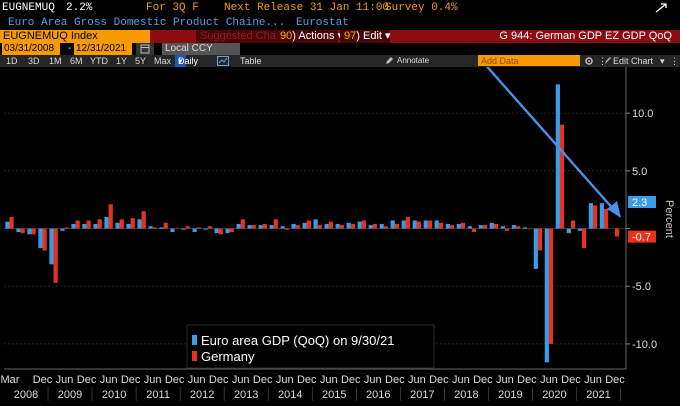  Describe the element at coordinates (12, 61) in the screenshot. I see `period-1d: 1D` at that location.